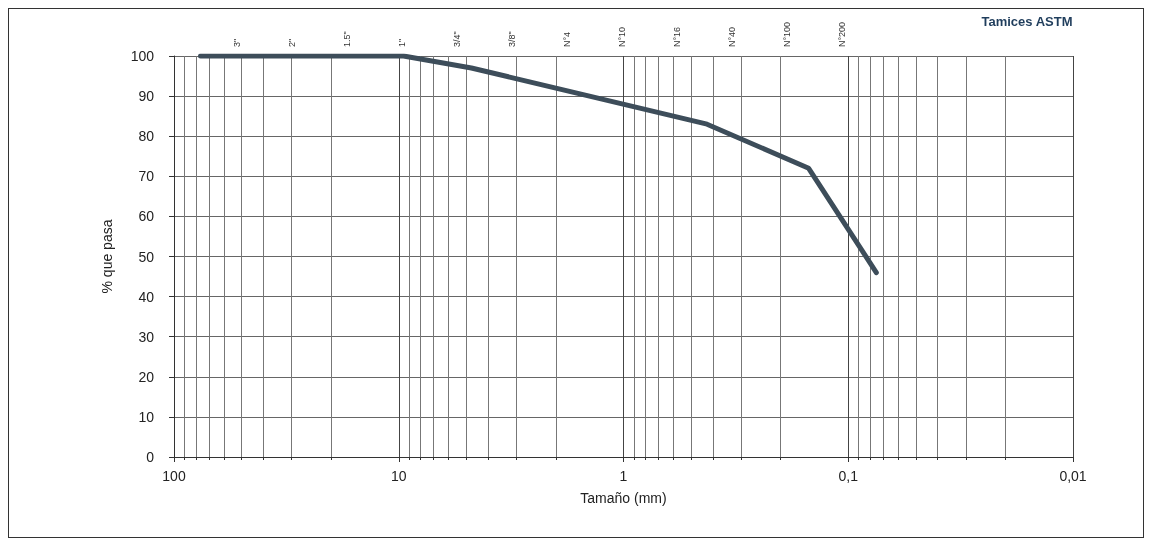  Describe the element at coordinates (623, 498) in the screenshot. I see `x-axis-title: Tamaño (mm)` at that location.